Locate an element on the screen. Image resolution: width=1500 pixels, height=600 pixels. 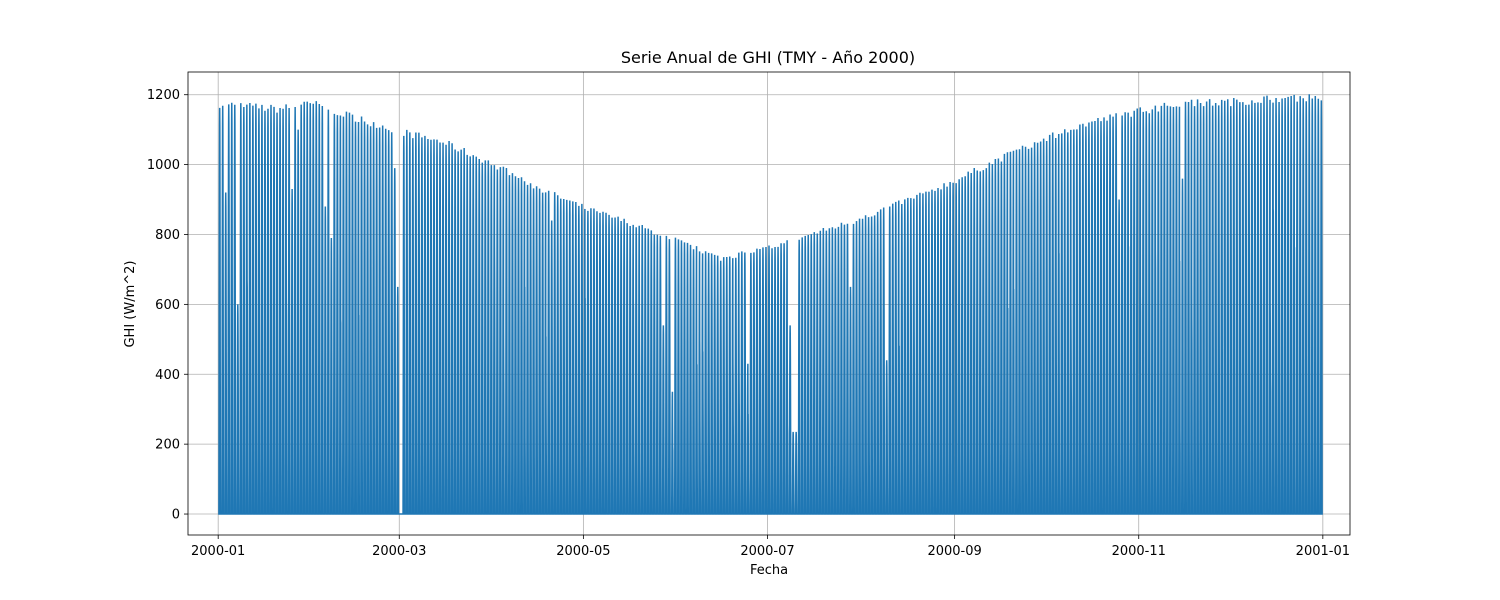
x-tick-label: 2000-05 is located at coordinates (583, 551).